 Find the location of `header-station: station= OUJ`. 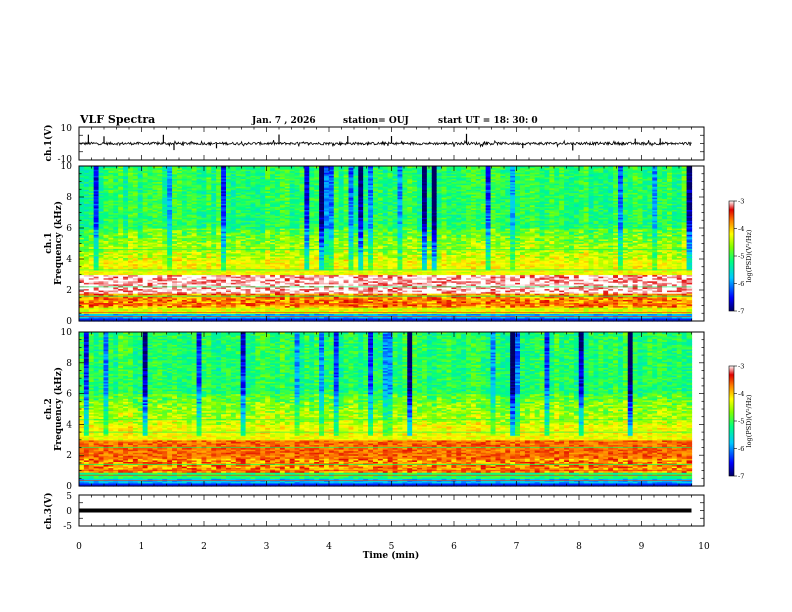

header-station: station= OUJ is located at coordinates (376, 121).